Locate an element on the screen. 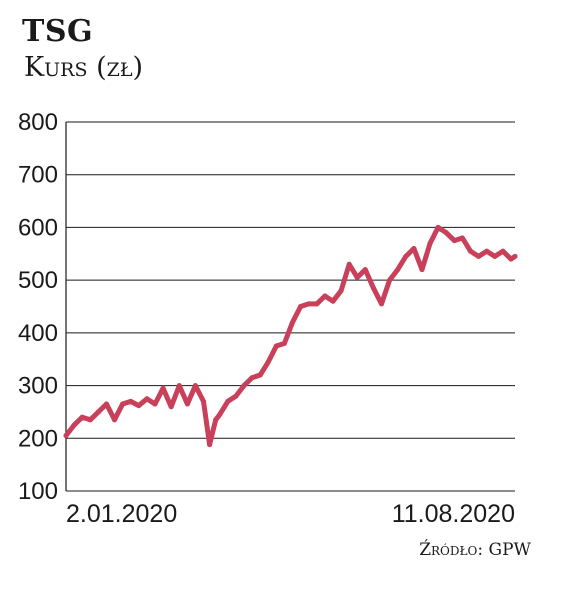 This screenshot has height=593, width=561. y-tick-label: 400 is located at coordinates (38, 333).